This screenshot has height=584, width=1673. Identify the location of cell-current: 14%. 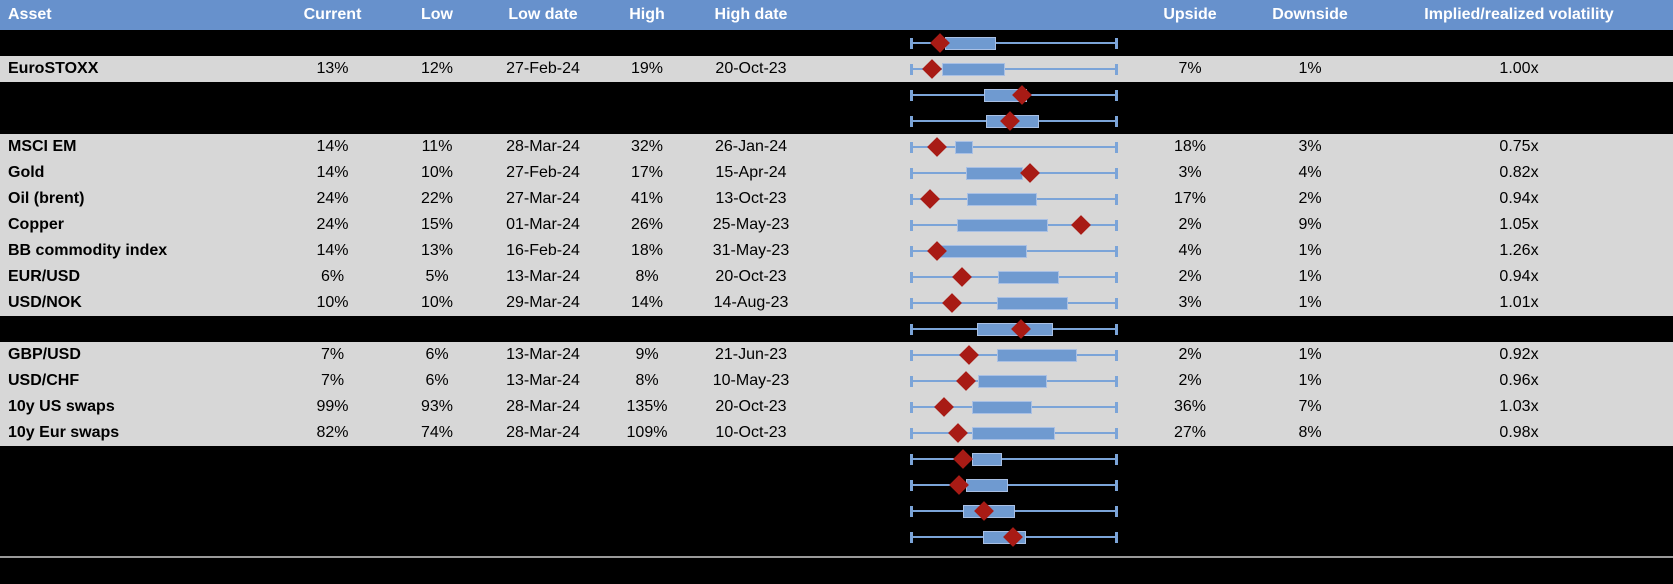
(332, 250).